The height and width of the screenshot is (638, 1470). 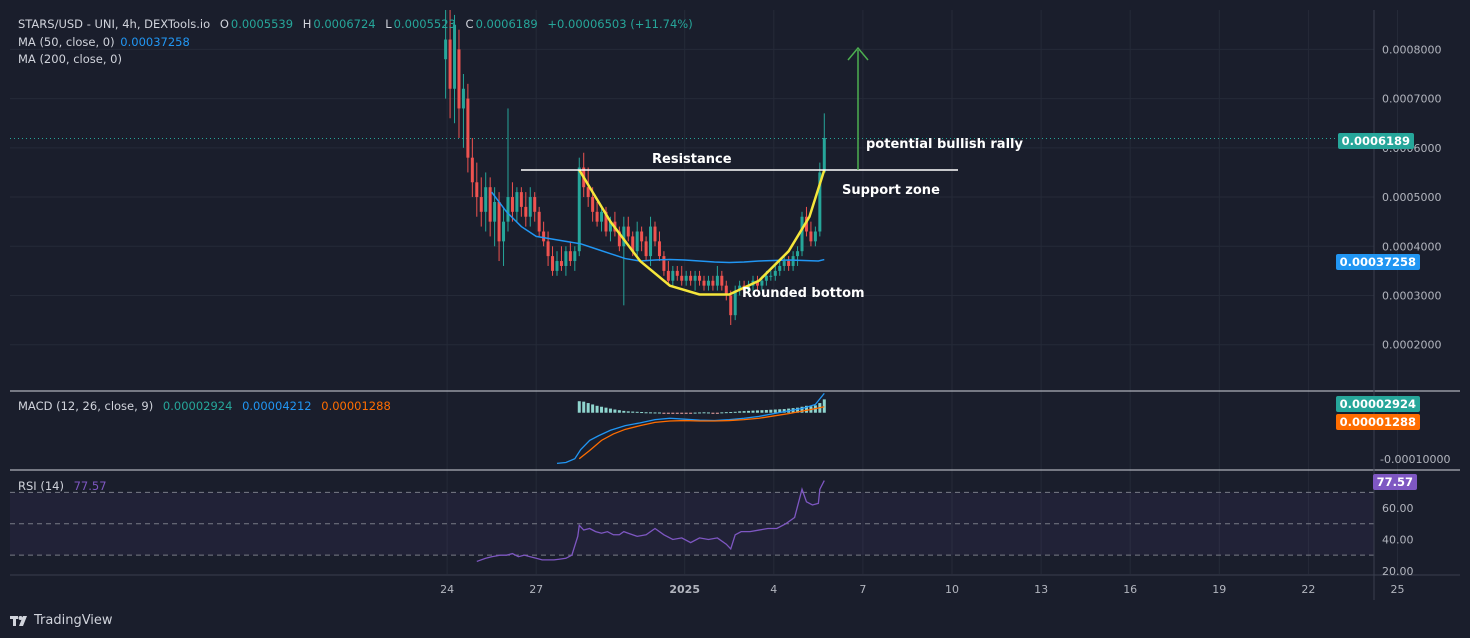 I want to click on macd-line, so click(x=690, y=428).